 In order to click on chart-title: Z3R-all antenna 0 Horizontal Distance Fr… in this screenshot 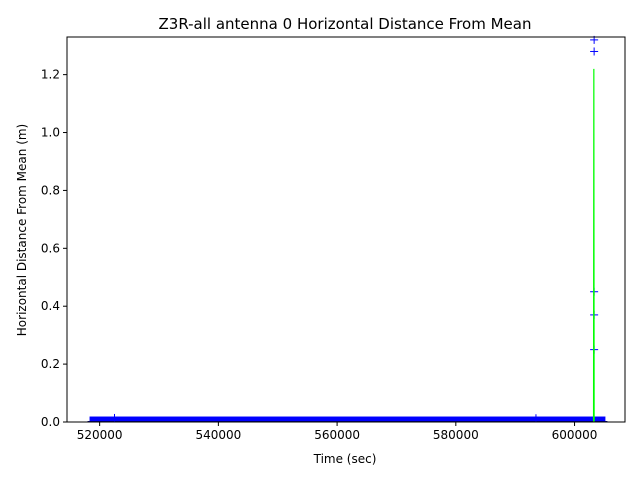, I will do `click(345, 24)`.